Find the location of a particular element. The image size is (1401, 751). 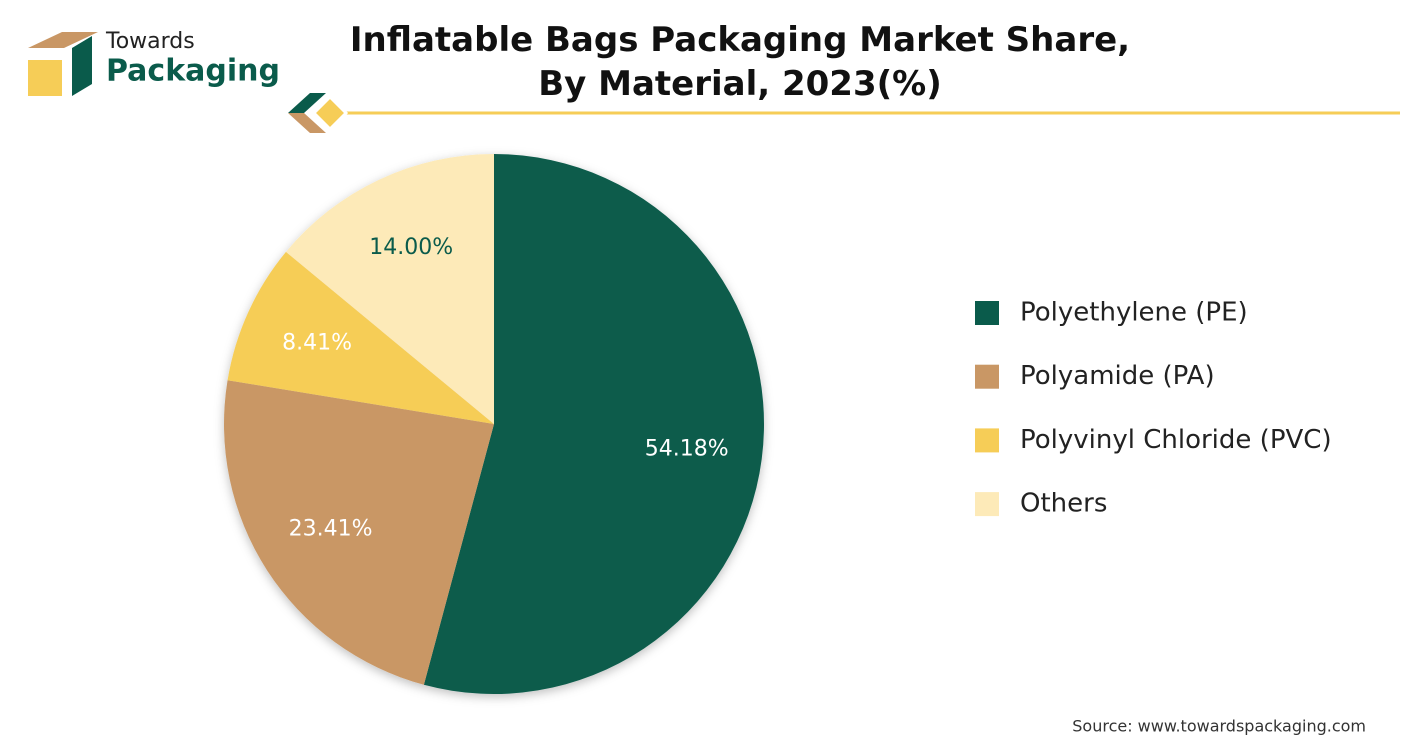

source: Source: www.towardspackaging.com is located at coordinates (1219, 726).